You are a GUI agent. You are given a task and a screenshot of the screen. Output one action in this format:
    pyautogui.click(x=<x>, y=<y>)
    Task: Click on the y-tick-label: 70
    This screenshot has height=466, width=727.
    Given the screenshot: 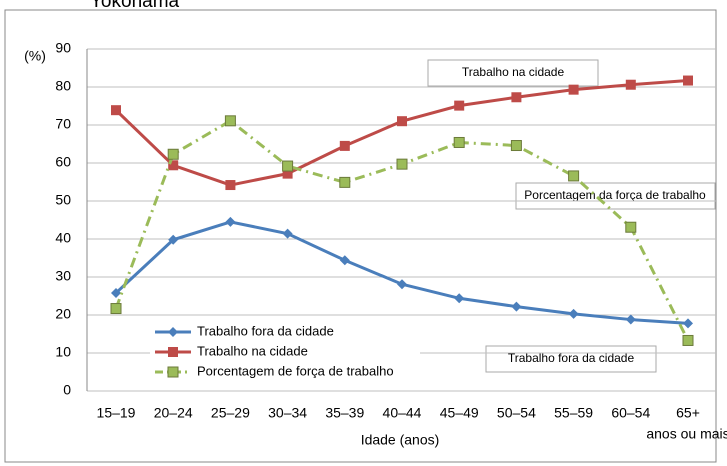 What is the action you would take?
    pyautogui.click(x=63, y=124)
    